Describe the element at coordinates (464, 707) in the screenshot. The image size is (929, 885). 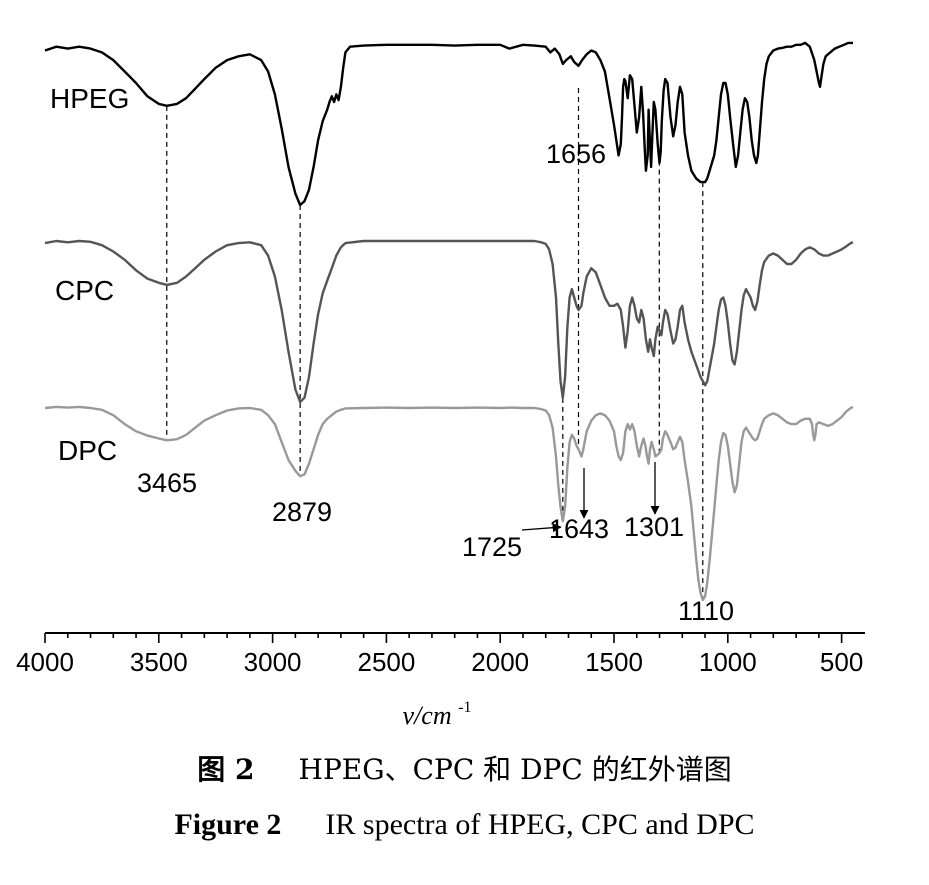
I see `x-axis-label-exponent: -1` at that location.